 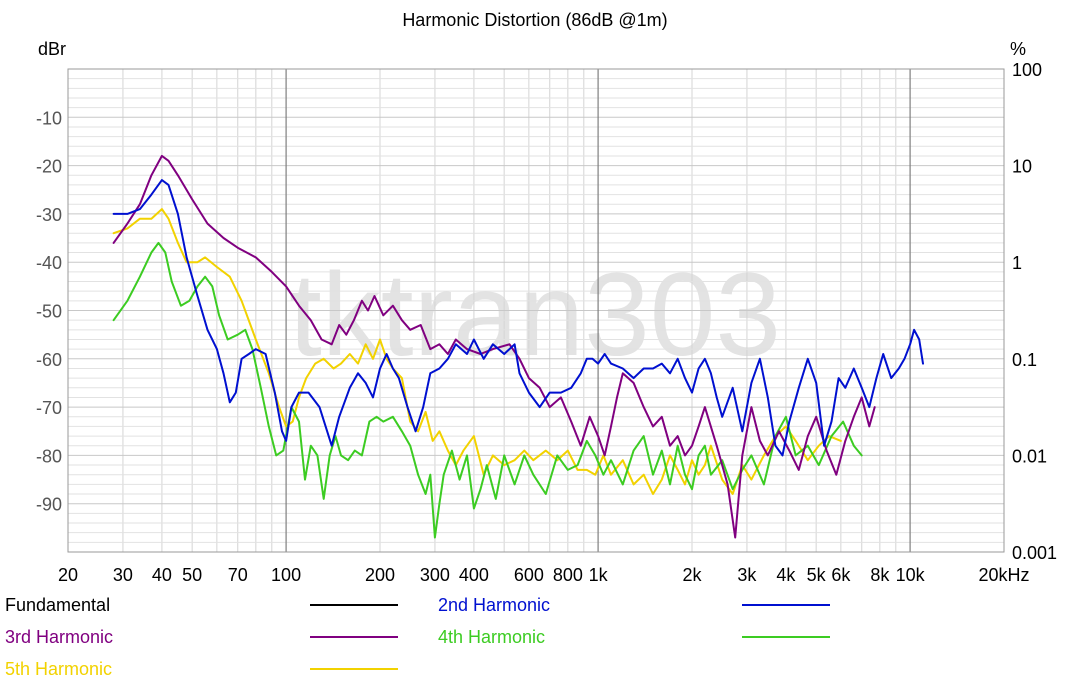 What do you see at coordinates (435, 575) in the screenshot?
I see `x-tick-label: 300` at bounding box center [435, 575].